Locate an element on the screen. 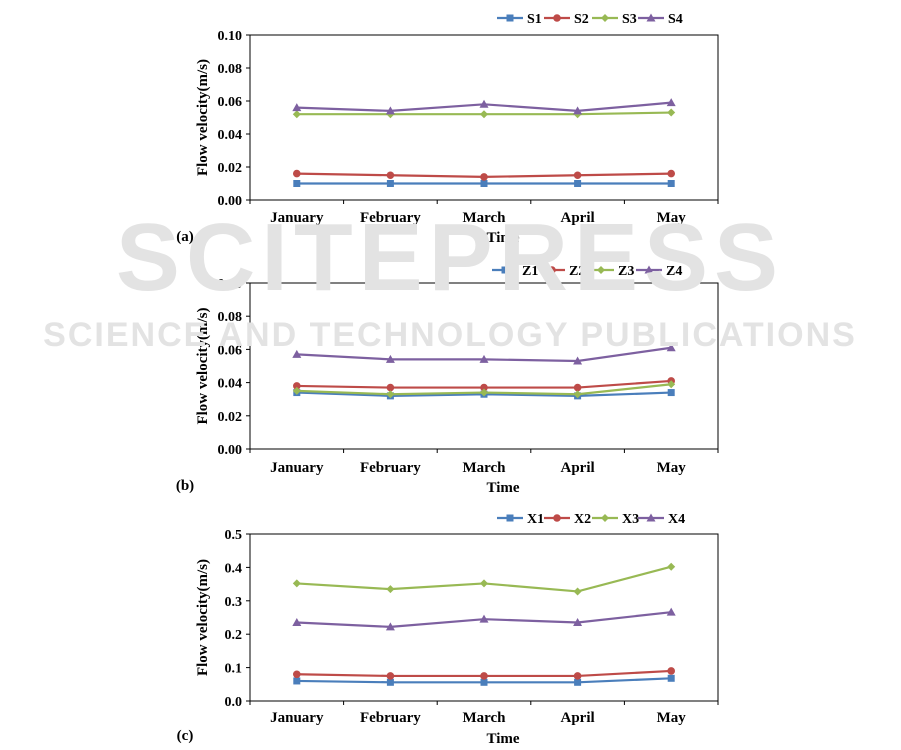 This screenshot has width=901, height=750. legend-item-z1: Z1 is located at coordinates (515, 271).